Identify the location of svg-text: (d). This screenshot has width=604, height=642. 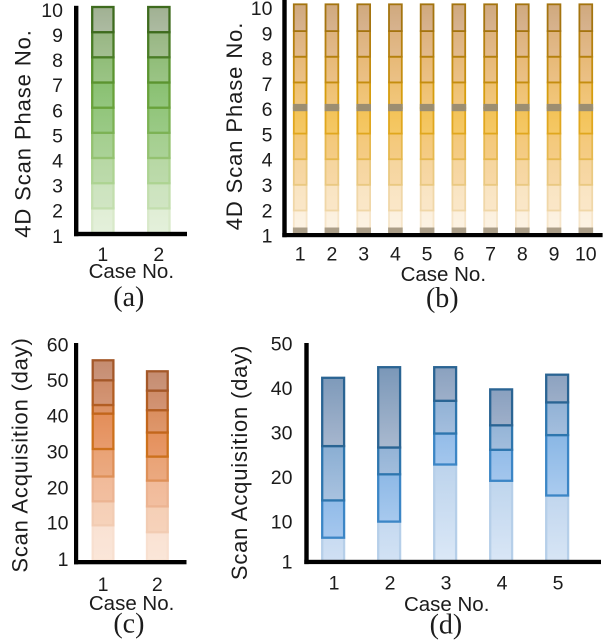
(446, 625).